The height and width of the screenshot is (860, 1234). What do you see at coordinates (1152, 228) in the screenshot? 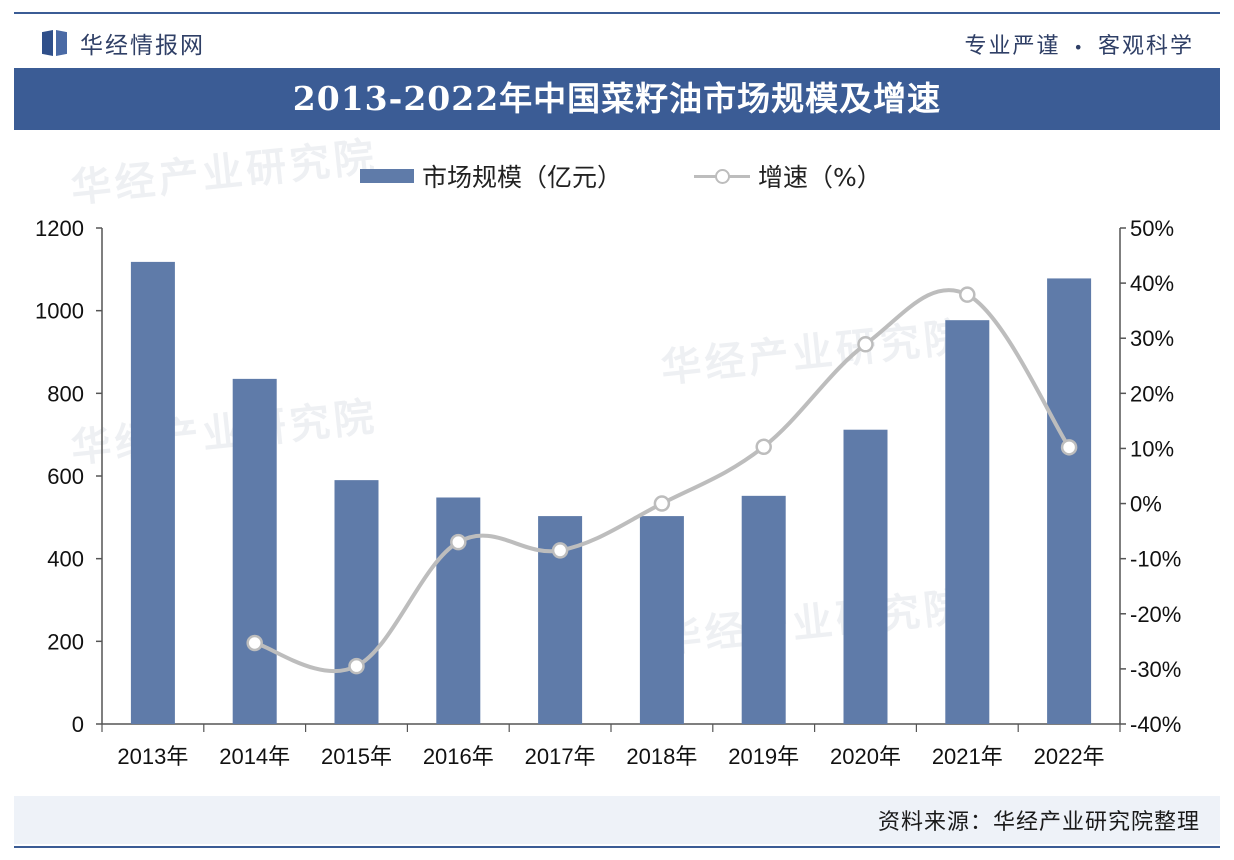
I see `y-right-tick-label: 50%` at bounding box center [1152, 228].